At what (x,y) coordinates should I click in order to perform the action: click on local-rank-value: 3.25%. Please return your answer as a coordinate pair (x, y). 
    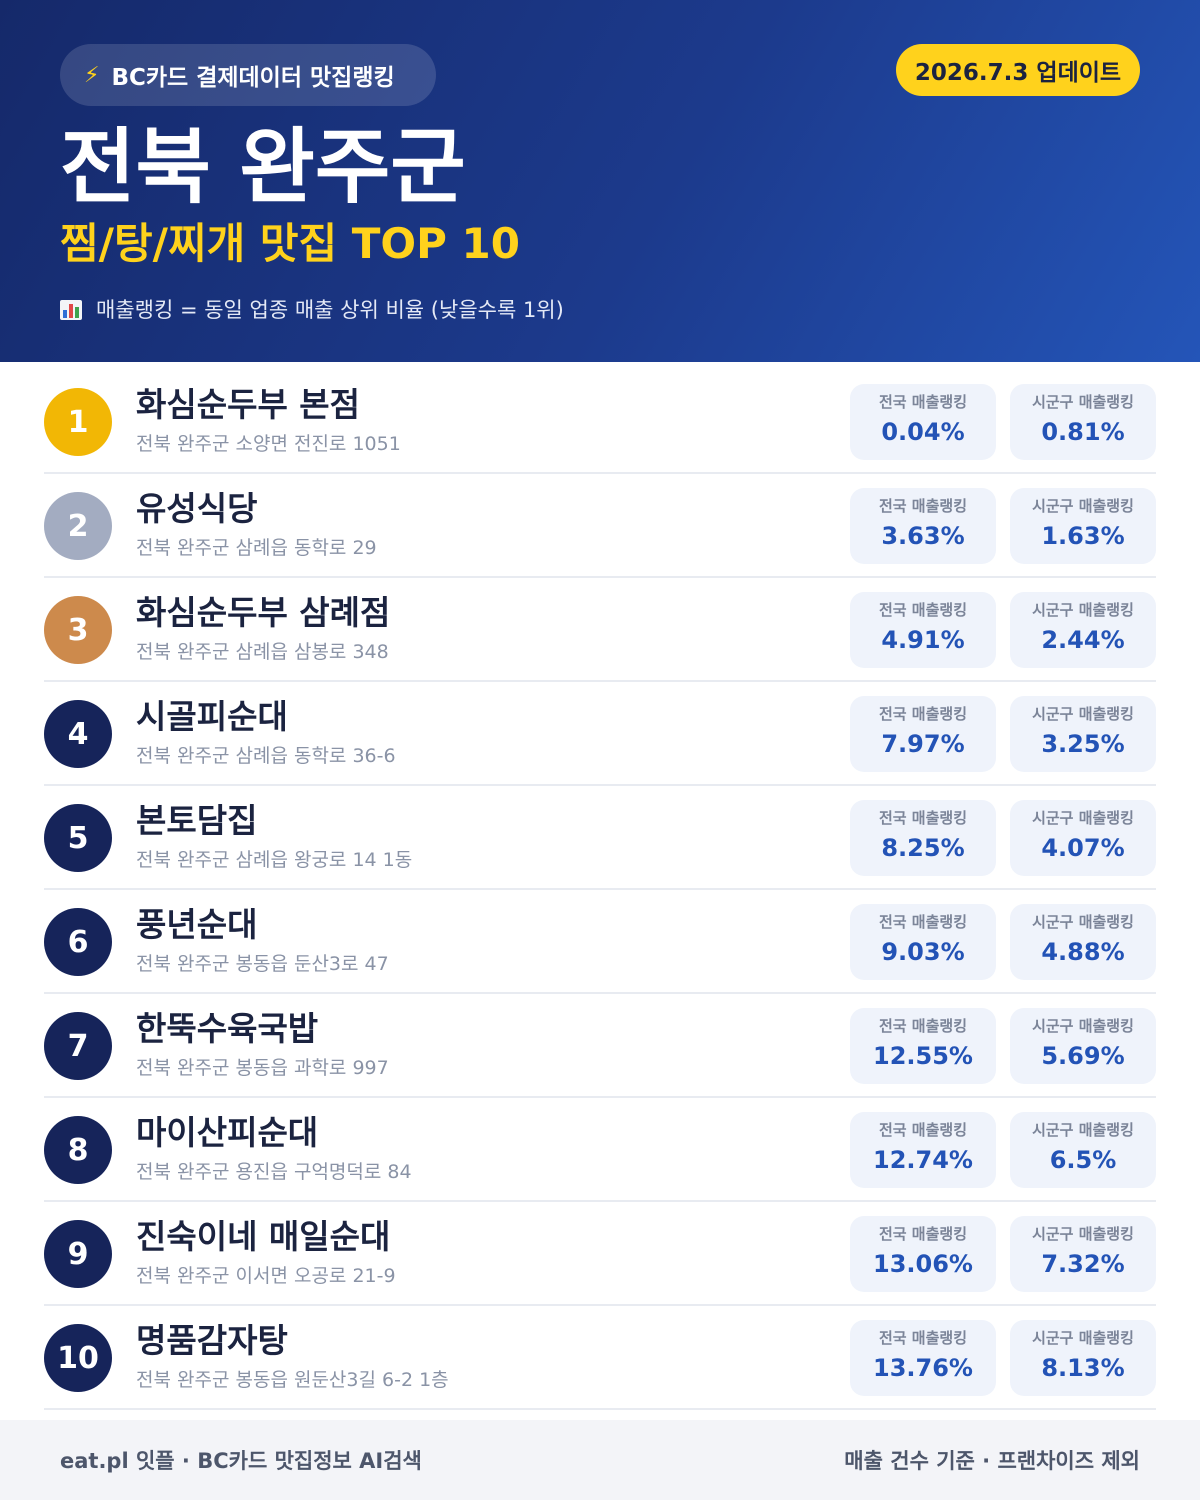
    Looking at the image, I should click on (1083, 744).